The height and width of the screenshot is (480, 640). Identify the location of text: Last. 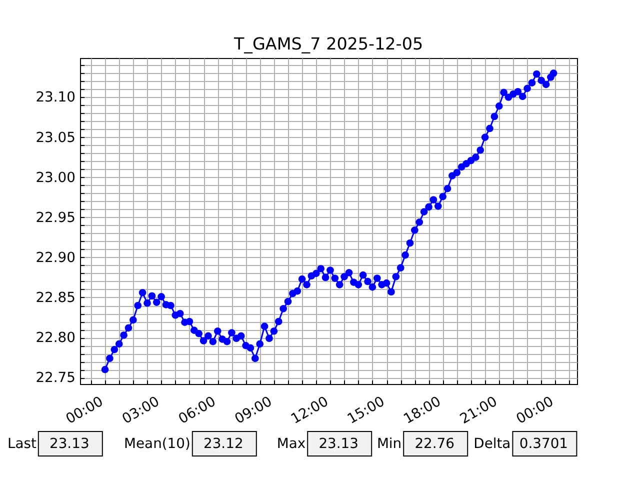
(22, 444).